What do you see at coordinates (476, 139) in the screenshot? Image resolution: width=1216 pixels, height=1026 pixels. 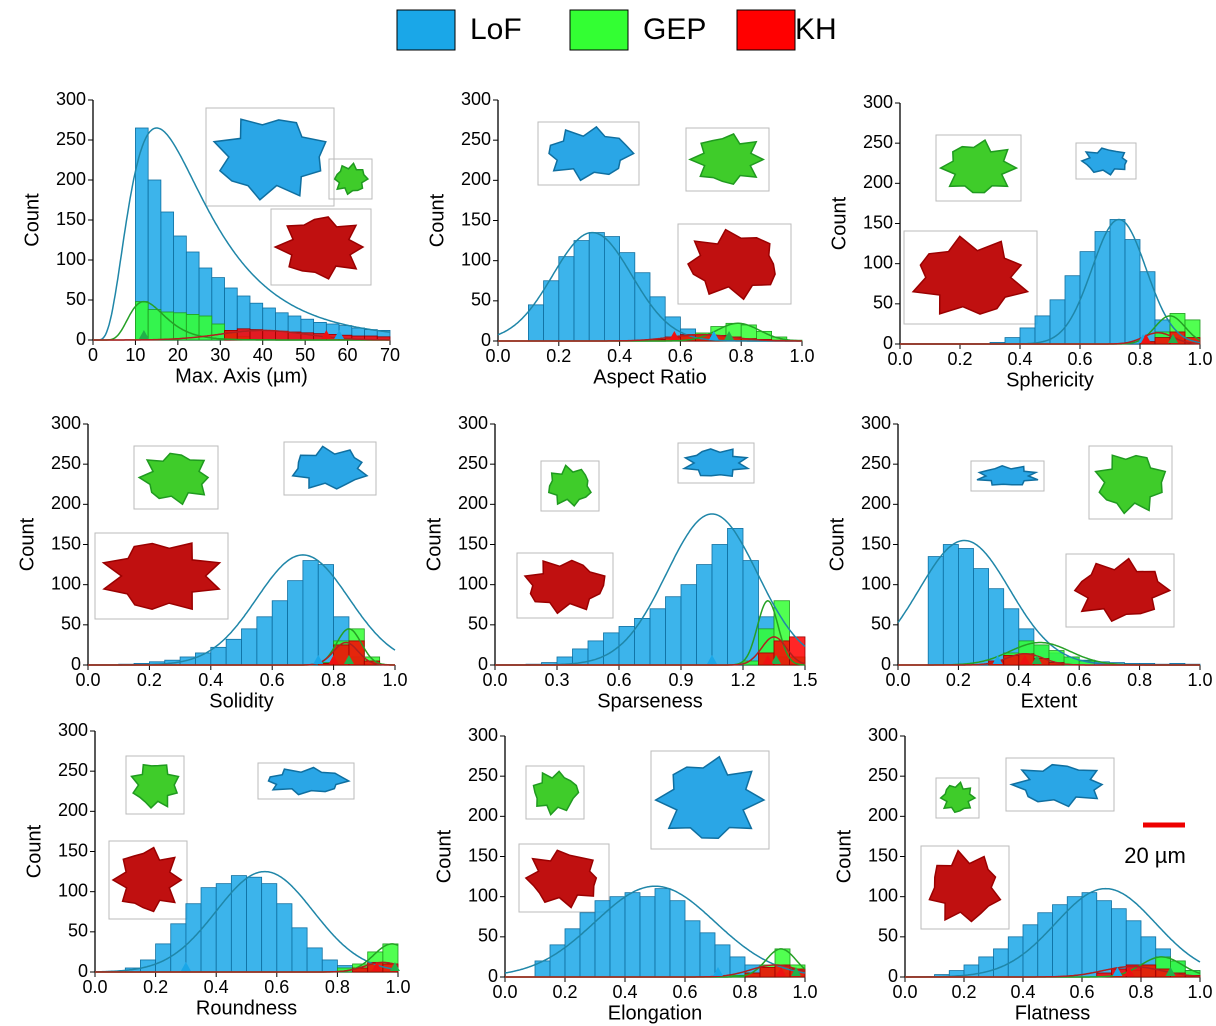 I see `y-tick-label: 250` at bounding box center [476, 139].